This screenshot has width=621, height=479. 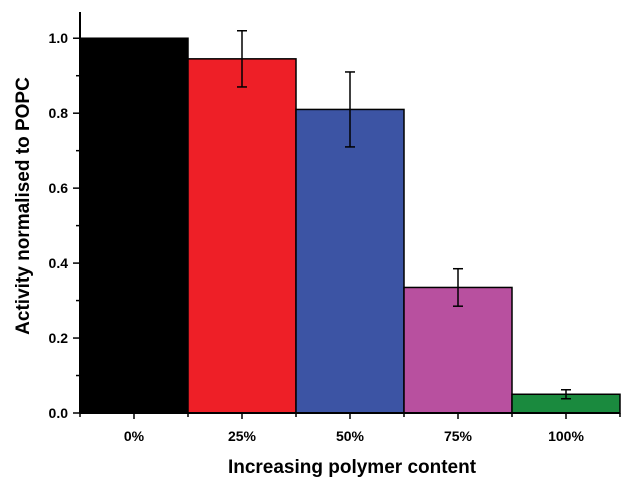 What do you see at coordinates (352, 467) in the screenshot?
I see `x-axis-title: Increasing polymer content` at bounding box center [352, 467].